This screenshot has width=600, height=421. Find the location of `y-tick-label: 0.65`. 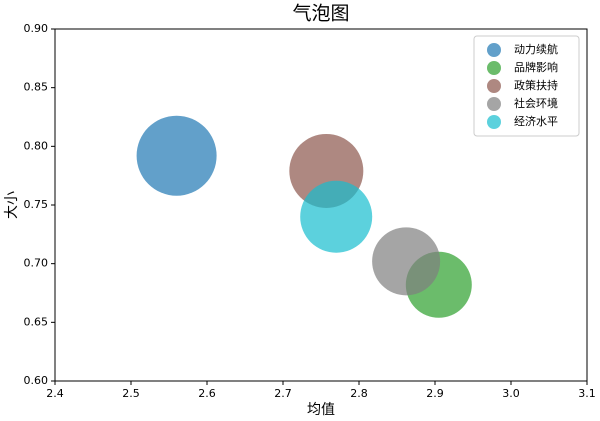

y-tick-label: 0.65 is located at coordinates (36, 321).